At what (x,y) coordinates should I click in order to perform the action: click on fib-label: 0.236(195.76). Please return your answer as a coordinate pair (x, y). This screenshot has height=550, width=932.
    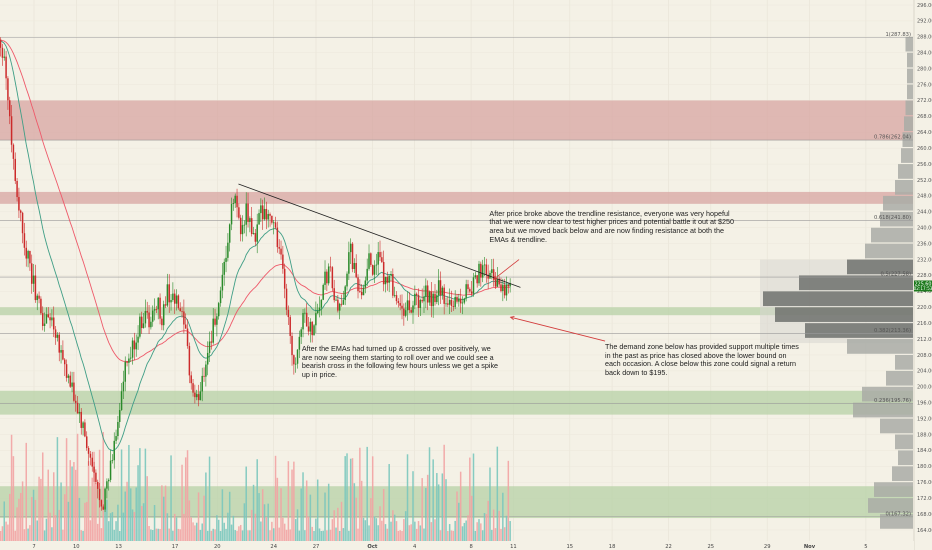
    Looking at the image, I should click on (892, 401).